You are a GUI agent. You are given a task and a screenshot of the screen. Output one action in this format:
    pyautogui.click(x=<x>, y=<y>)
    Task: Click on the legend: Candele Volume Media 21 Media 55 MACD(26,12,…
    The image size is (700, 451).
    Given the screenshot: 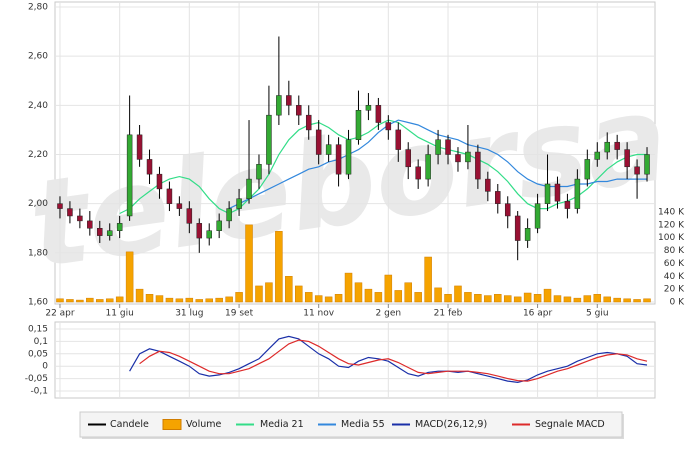 What is the action you would take?
    pyautogui.click(x=351, y=425)
    